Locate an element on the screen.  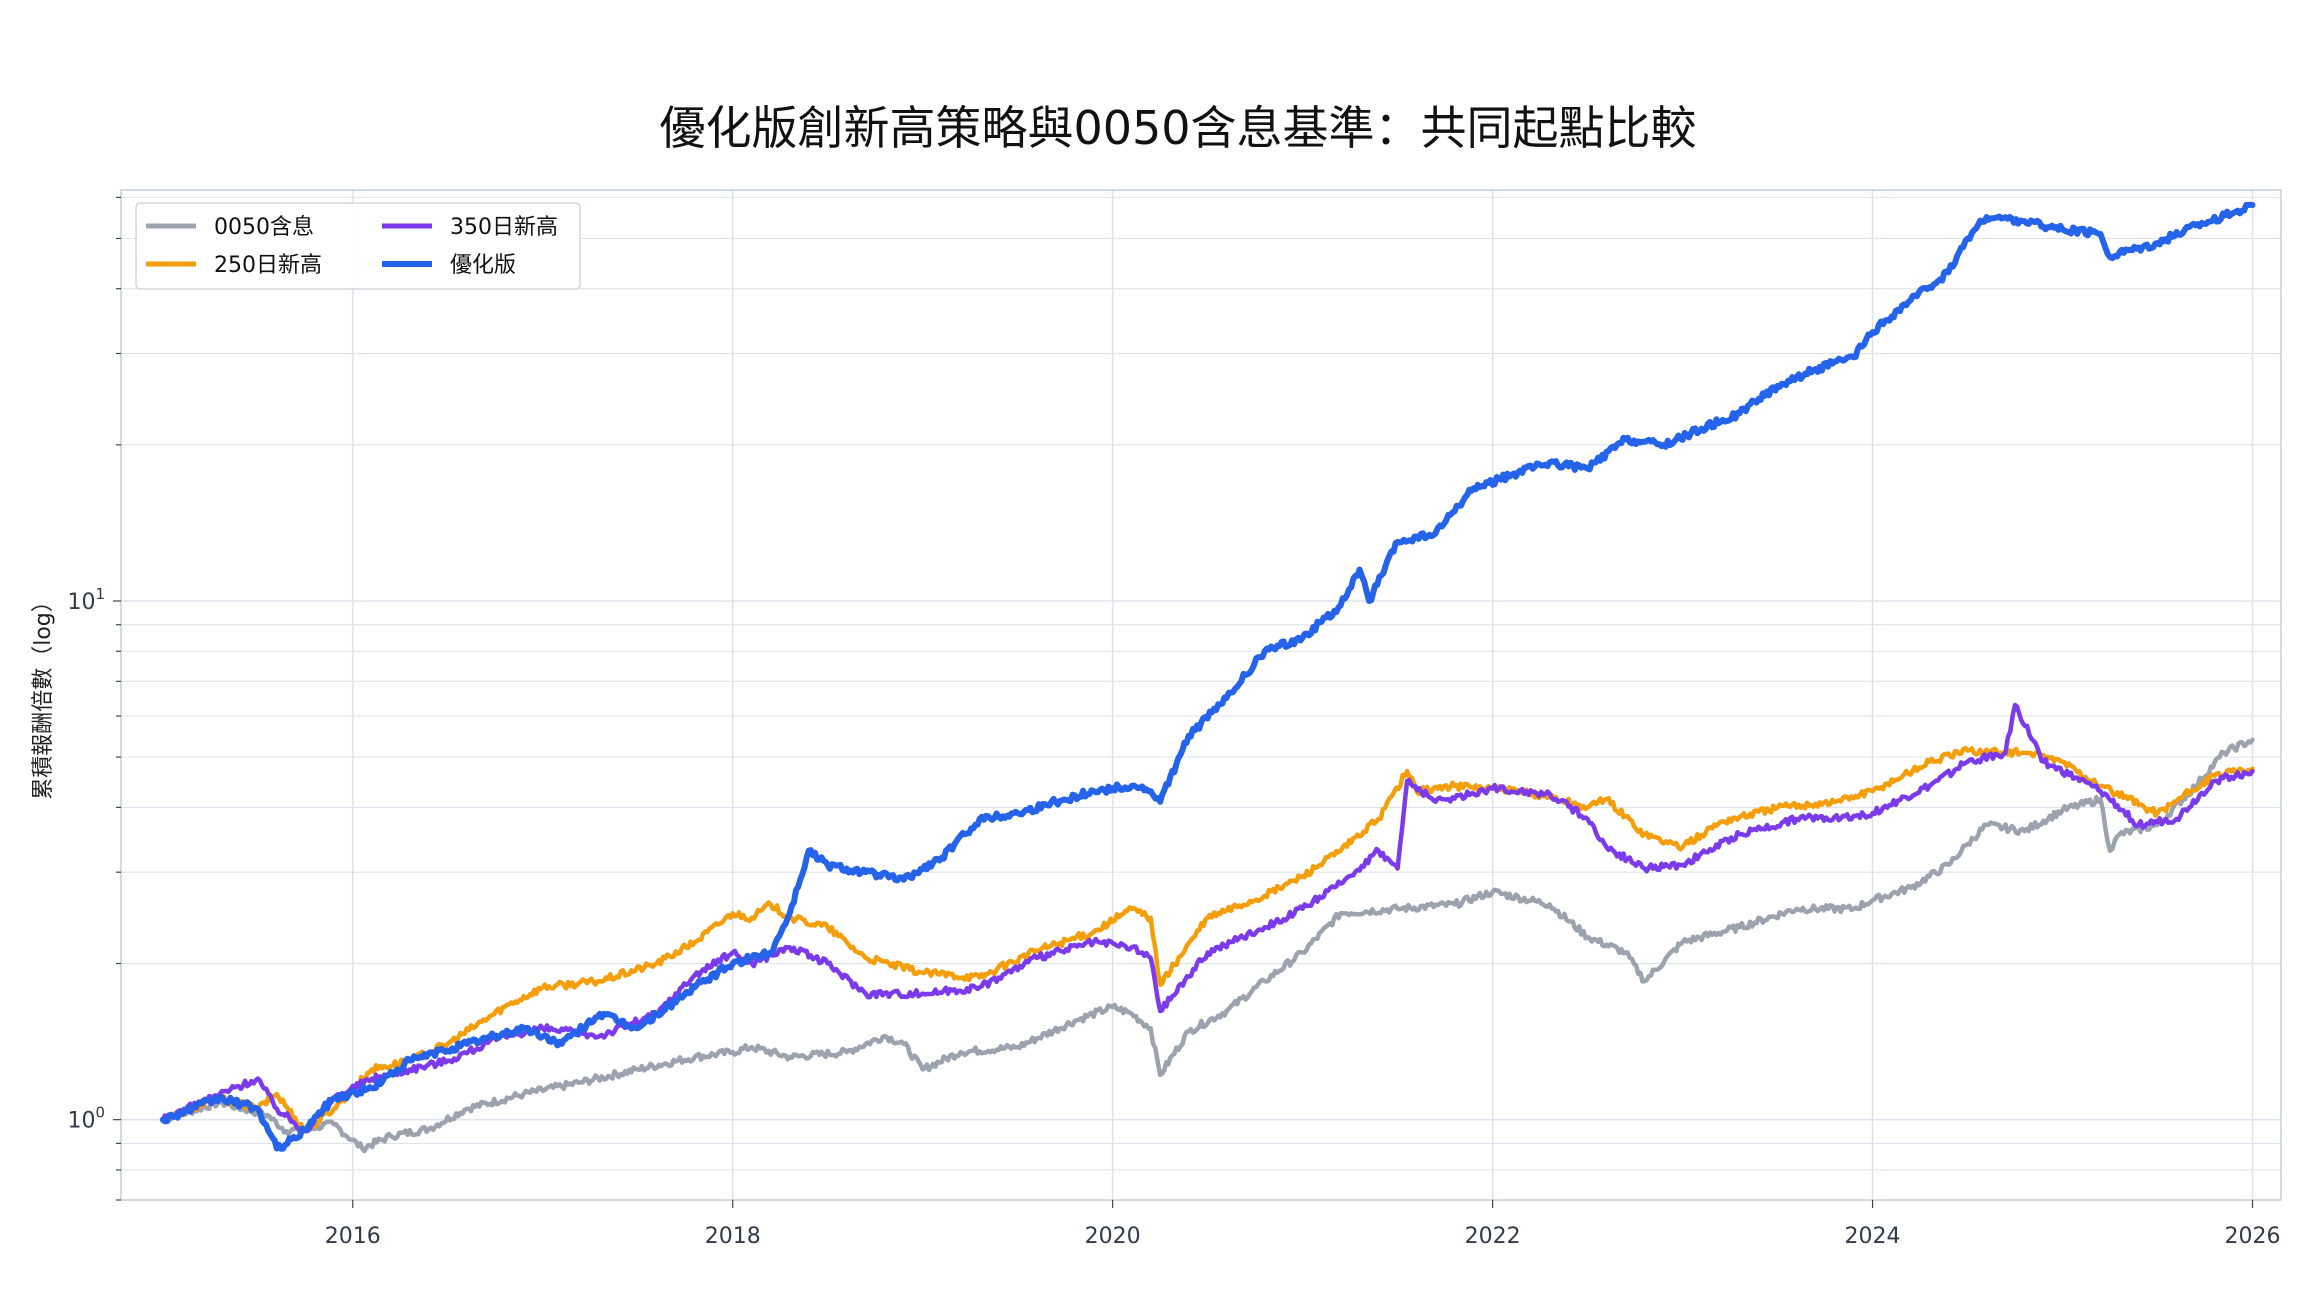
x-tick-label: 2018 is located at coordinates (733, 1236).